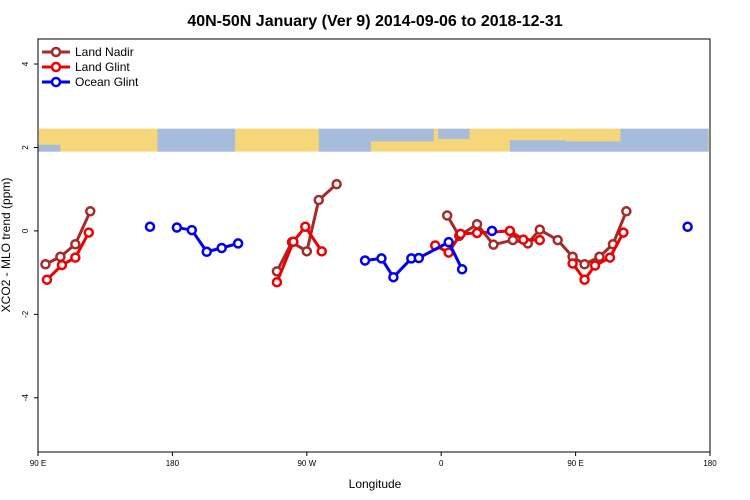  Describe the element at coordinates (306, 463) in the screenshot. I see `x-tick-label: 90 W` at that location.